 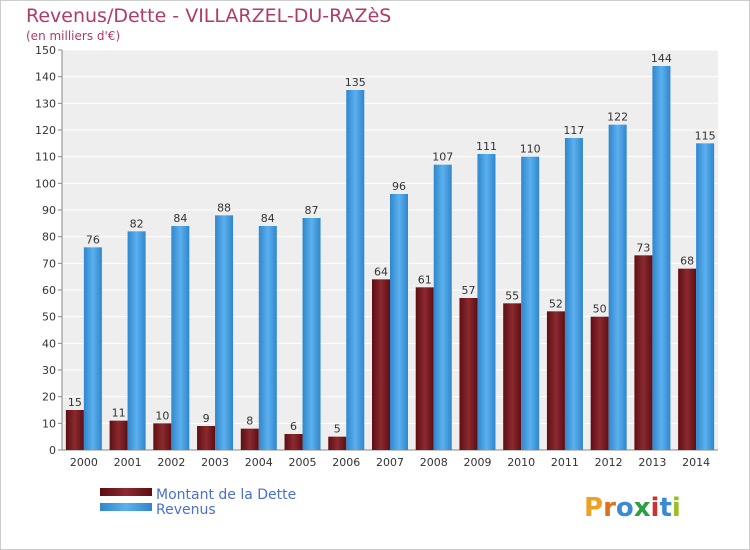 What do you see at coordinates (573, 130) in the screenshot?
I see `data-label-revenus-2011: 117` at bounding box center [573, 130].